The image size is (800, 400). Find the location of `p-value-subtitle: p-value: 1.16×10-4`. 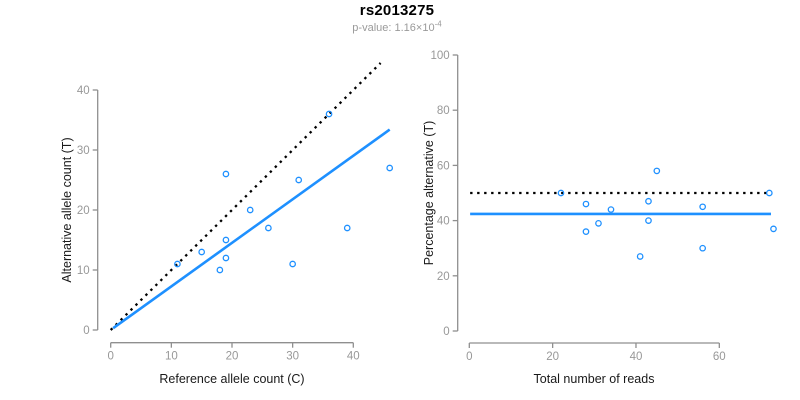

p-value-subtitle: p-value: 1.16×10-4 is located at coordinates (397, 26).